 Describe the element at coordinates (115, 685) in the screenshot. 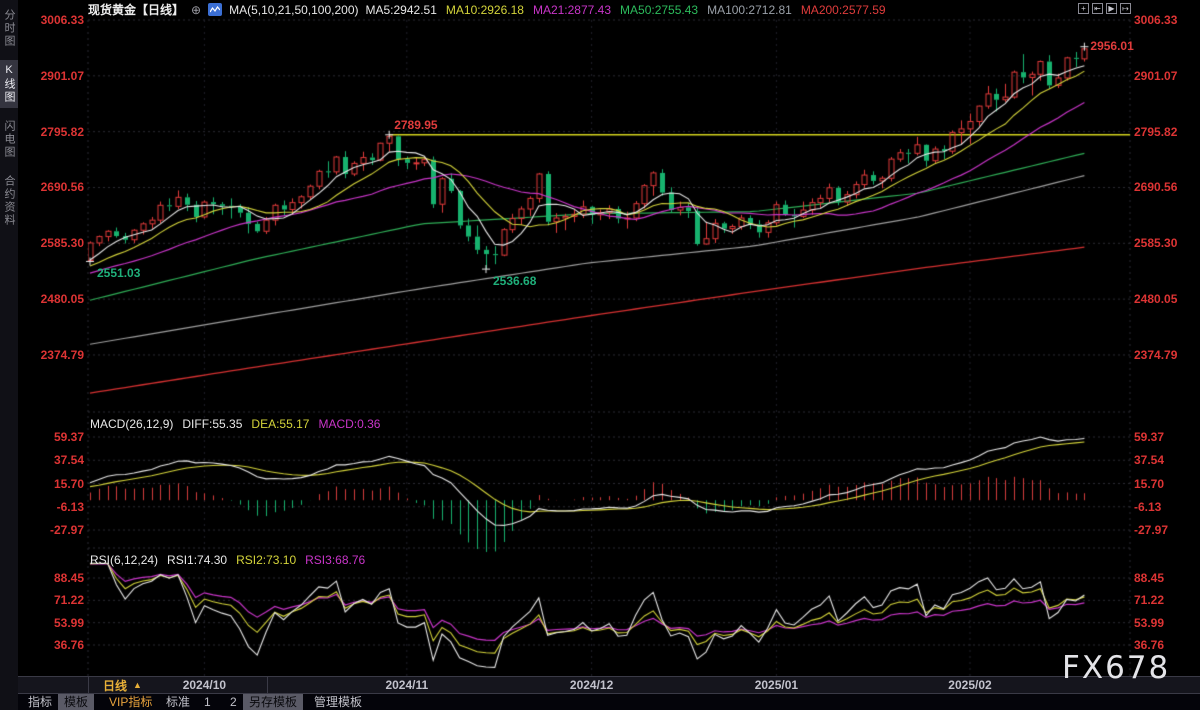

I see `period-label: 日线` at that location.